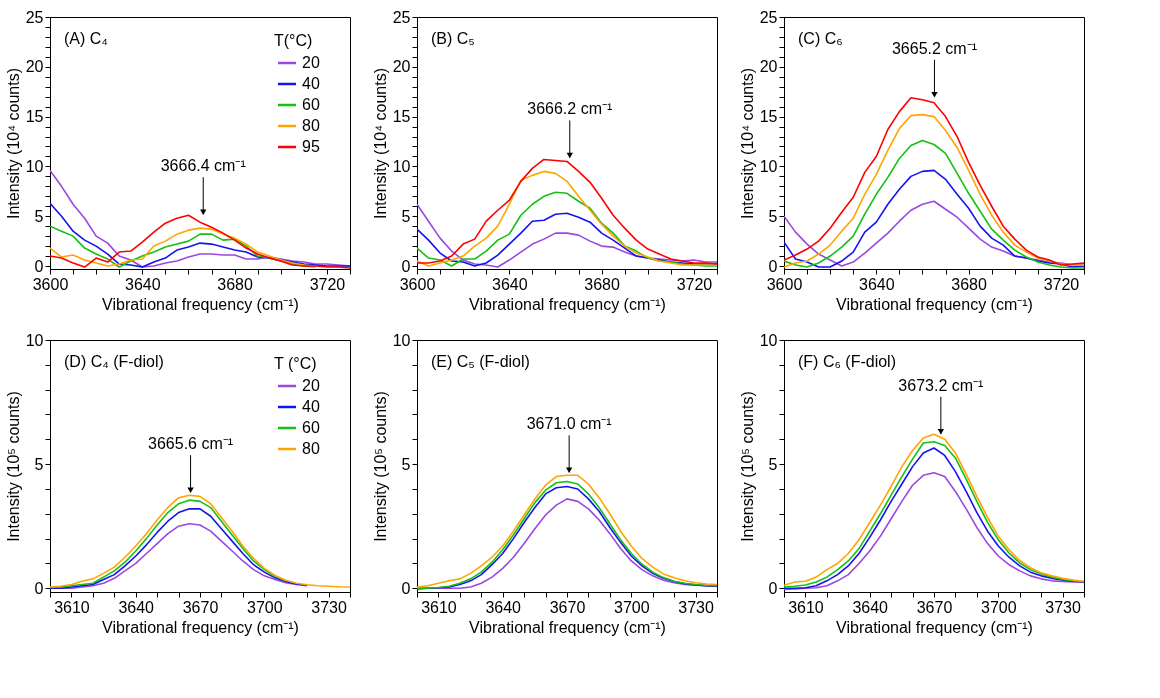  Describe the element at coordinates (191, 444) in the screenshot. I see `annotation: 3665.6 cm⁻¹` at that location.